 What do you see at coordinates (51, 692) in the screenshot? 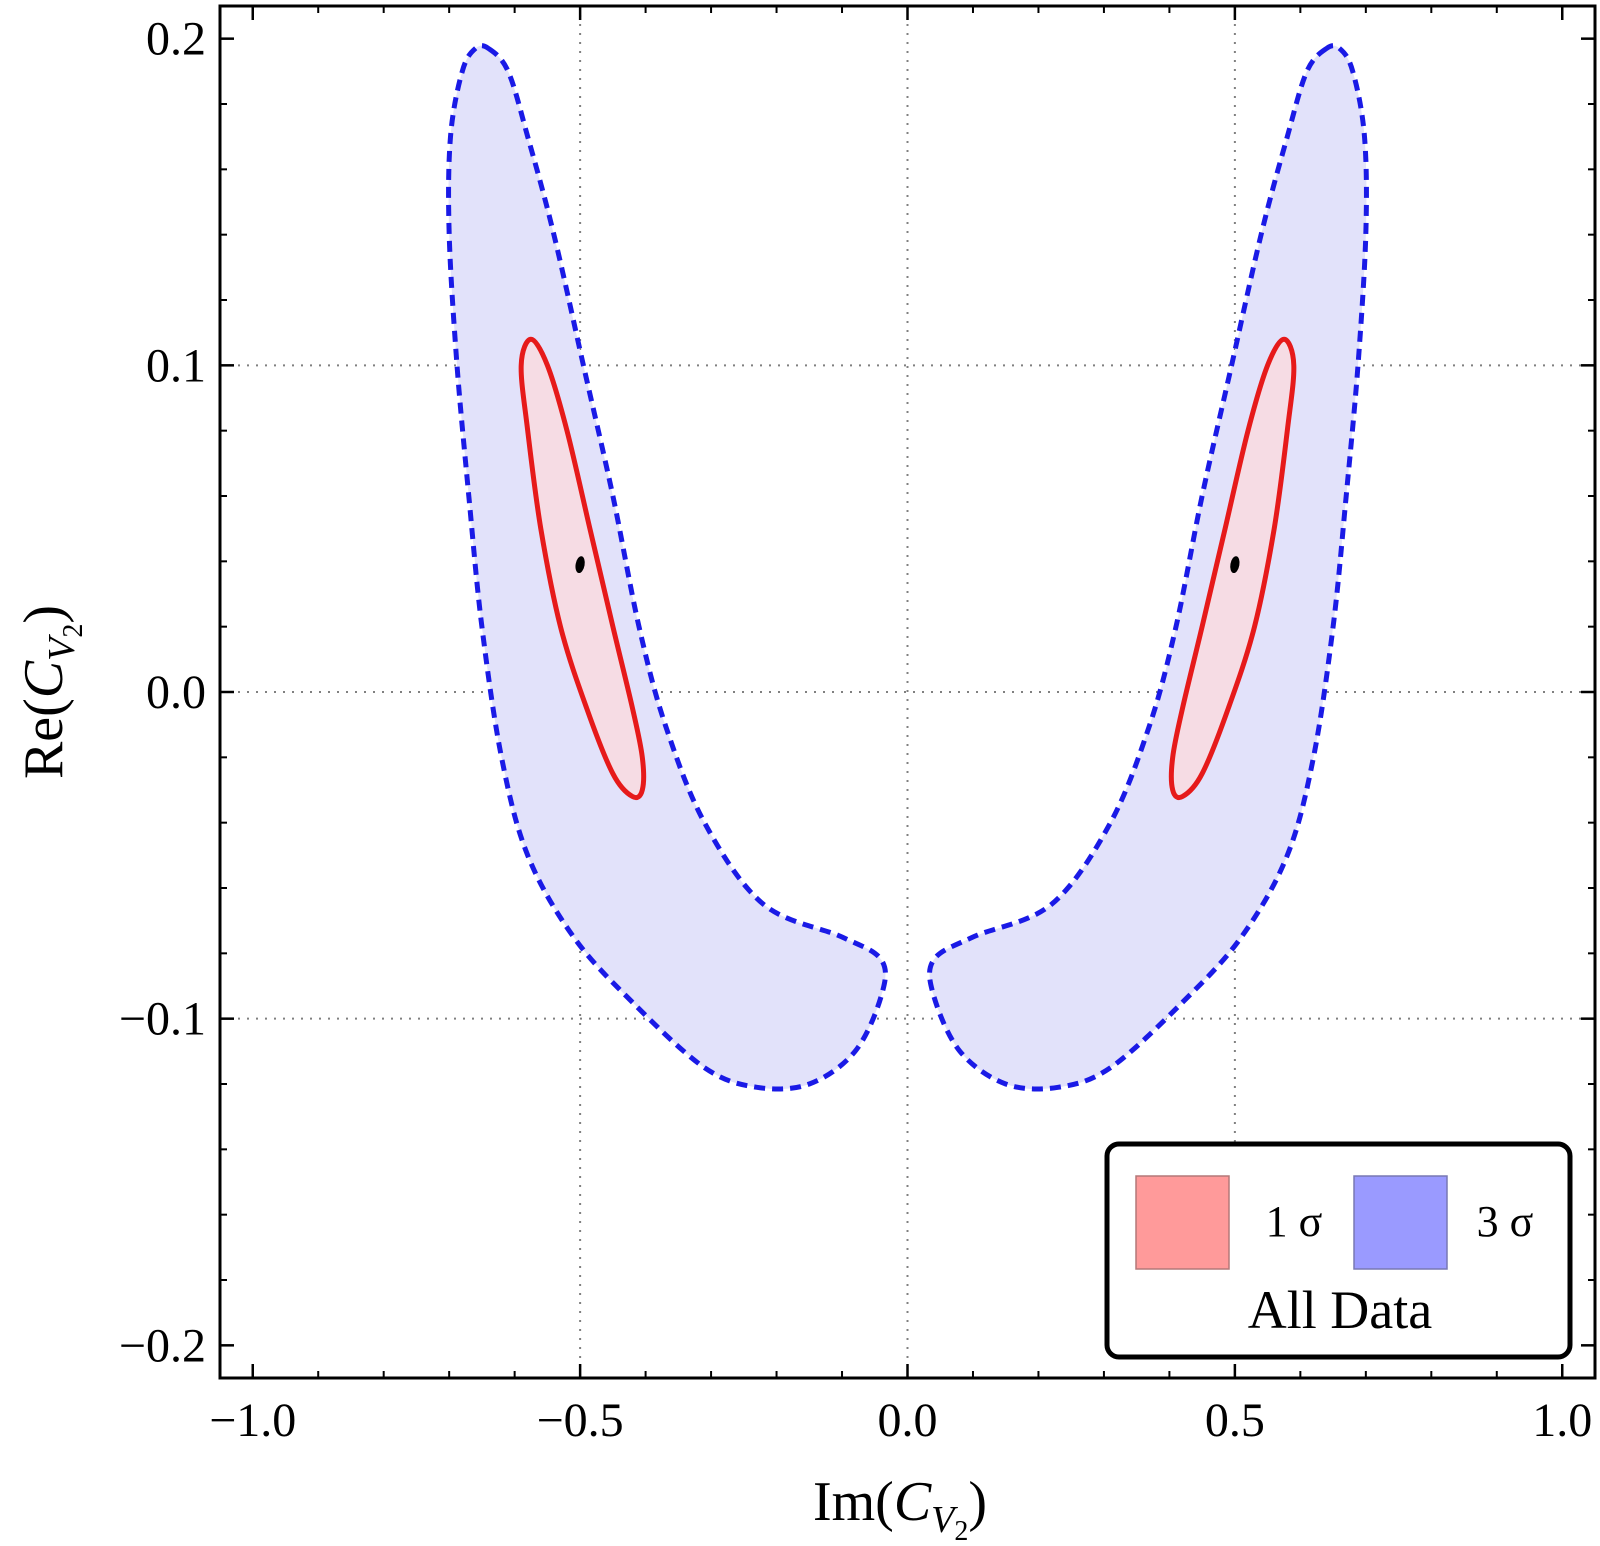
I see `y-axis-title: Re(CV2)` at bounding box center [51, 692].